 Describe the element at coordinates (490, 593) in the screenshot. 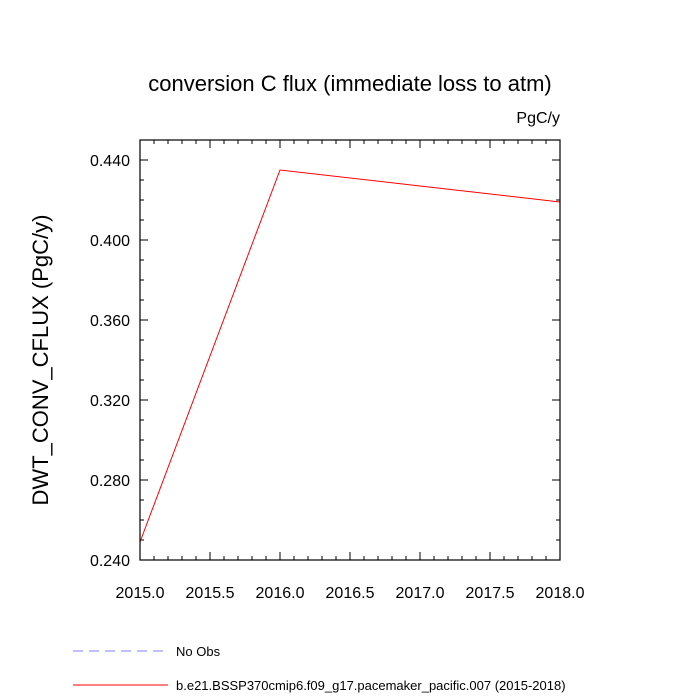

I see `x-tick-label: 2017.5` at that location.